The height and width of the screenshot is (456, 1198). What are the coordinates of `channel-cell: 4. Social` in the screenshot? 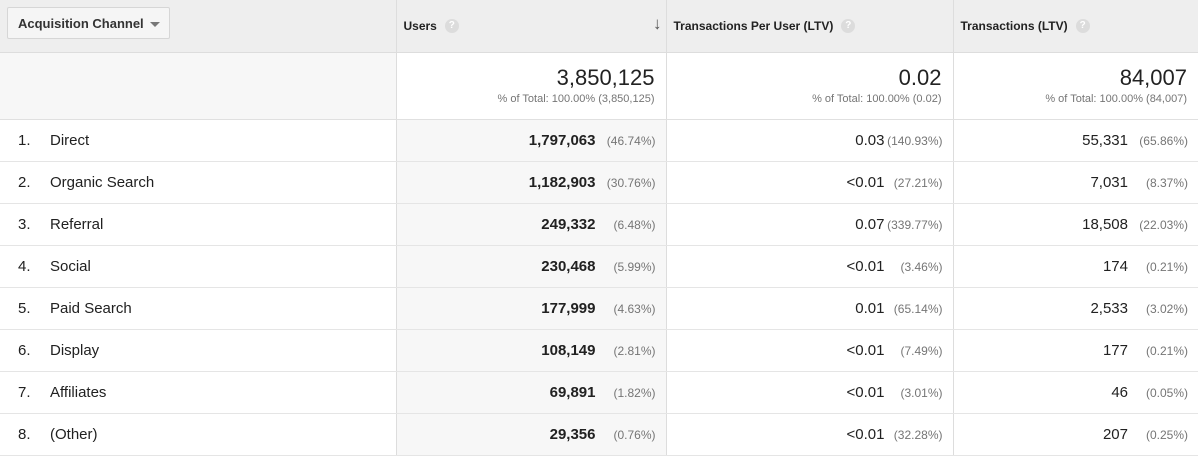 It's located at (198, 266).